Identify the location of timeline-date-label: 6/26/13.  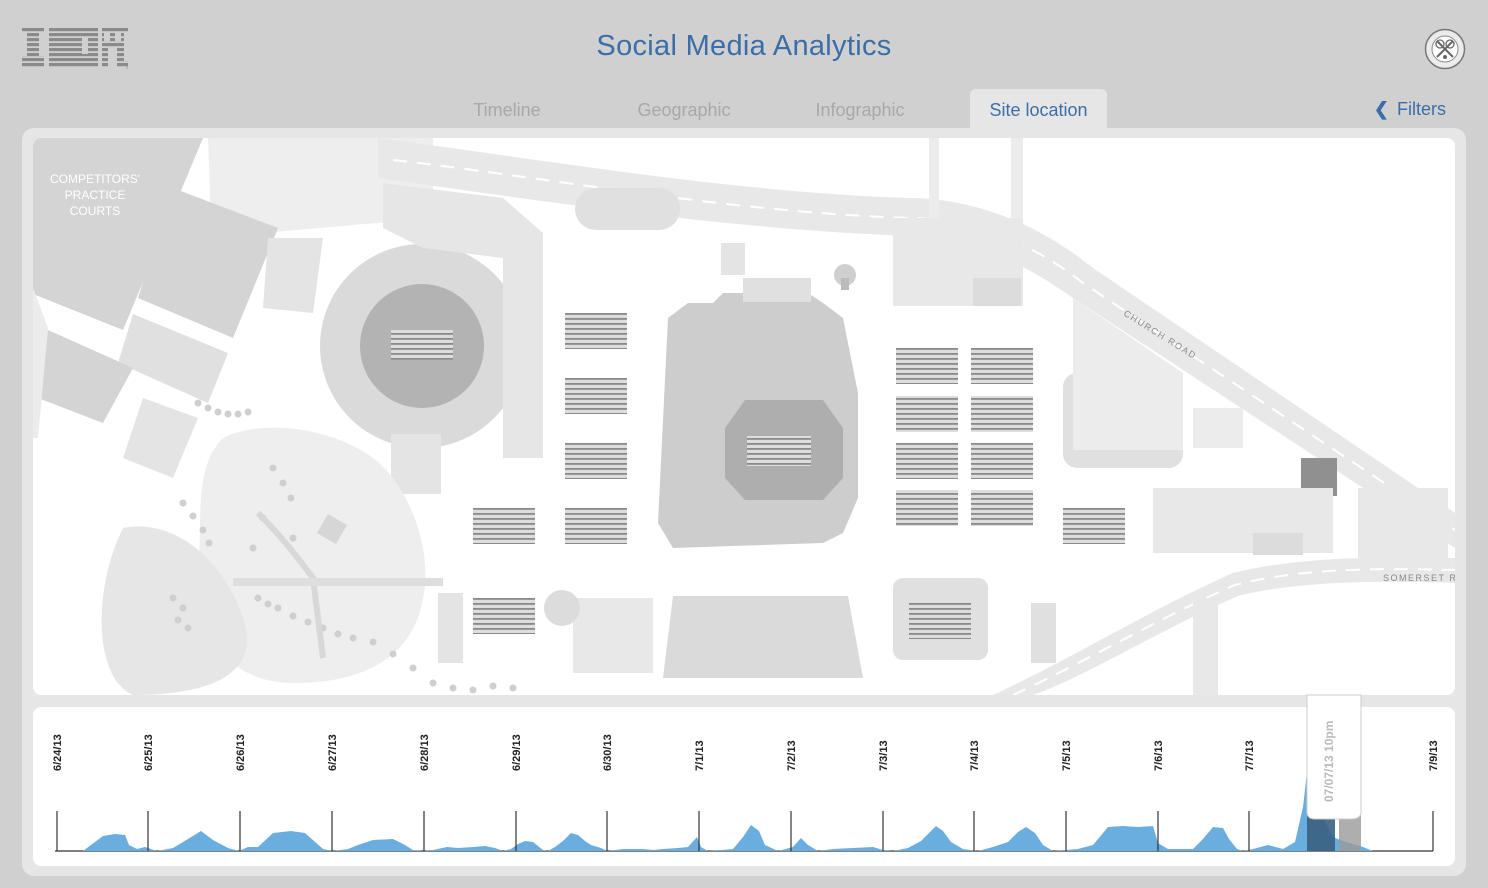
(241, 752).